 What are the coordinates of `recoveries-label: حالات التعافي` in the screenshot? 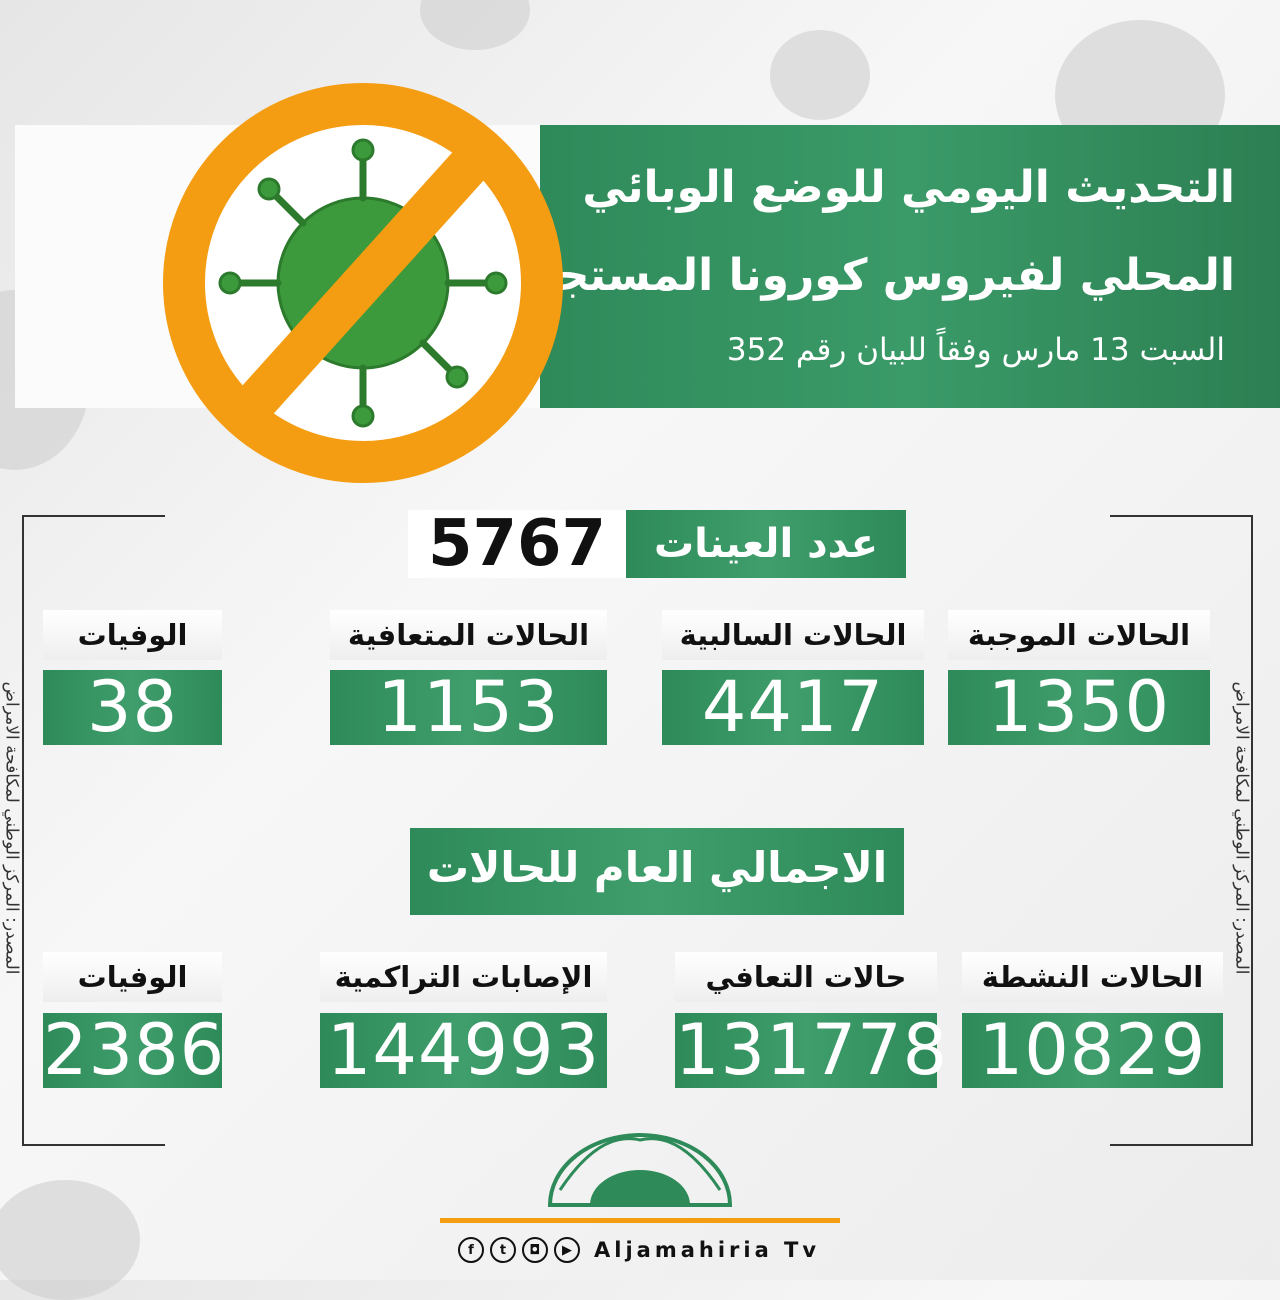 It's located at (806, 977).